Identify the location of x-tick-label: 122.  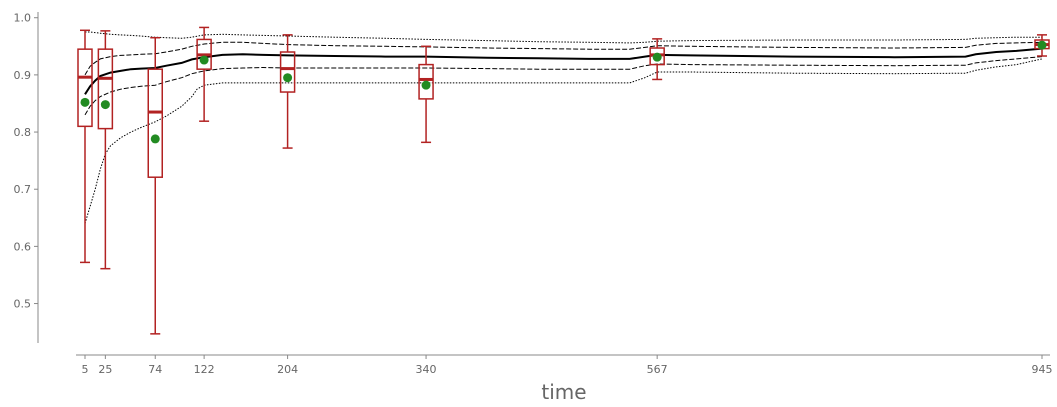
(204, 369).